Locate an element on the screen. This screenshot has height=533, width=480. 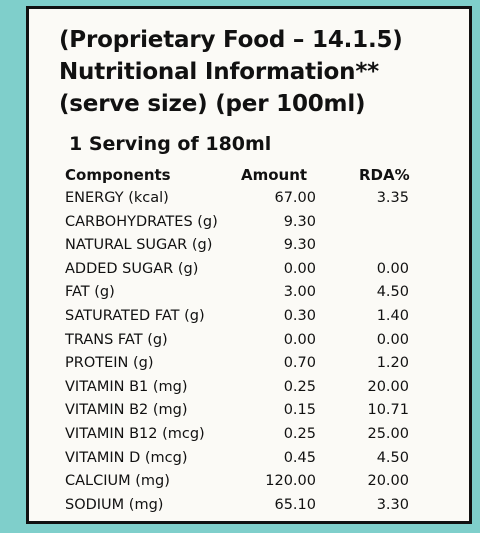
component-name: VITAMIN D (mcg) is located at coordinates (126, 457).